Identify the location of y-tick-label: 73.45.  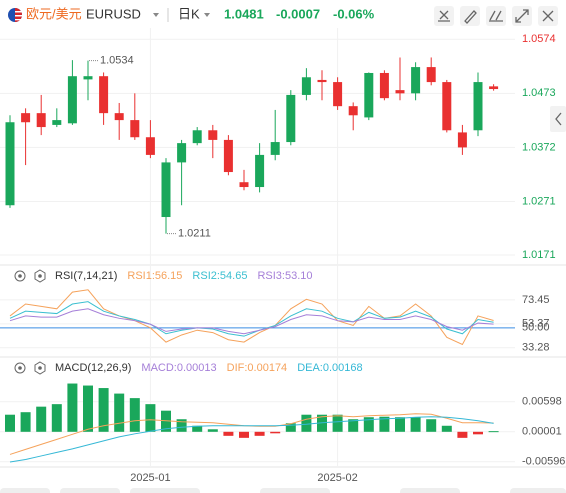
(536, 300).